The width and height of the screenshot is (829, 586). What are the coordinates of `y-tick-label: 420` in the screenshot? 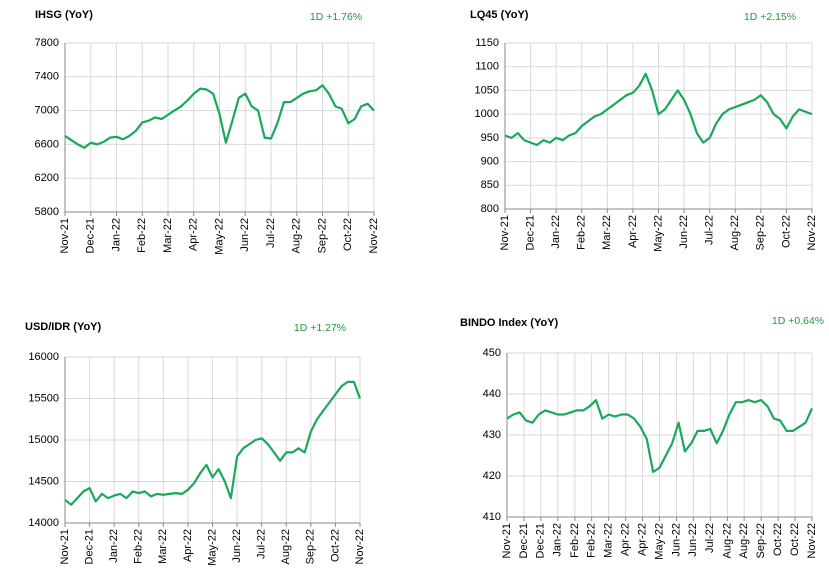 It's located at (492, 476).